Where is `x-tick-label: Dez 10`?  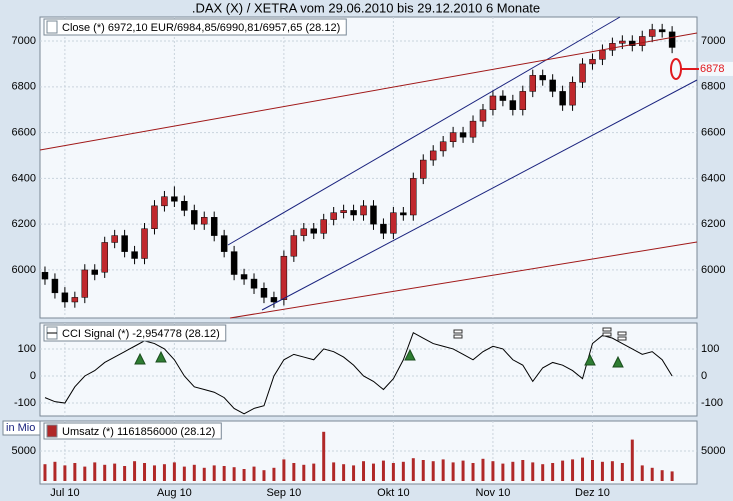
x-tick-label: Dez 10 is located at coordinates (592, 493).